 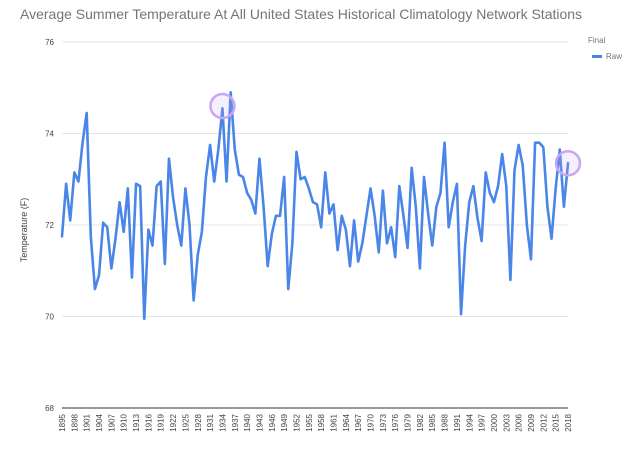 I want to click on x-tick-label: 1904, so click(x=99, y=422).